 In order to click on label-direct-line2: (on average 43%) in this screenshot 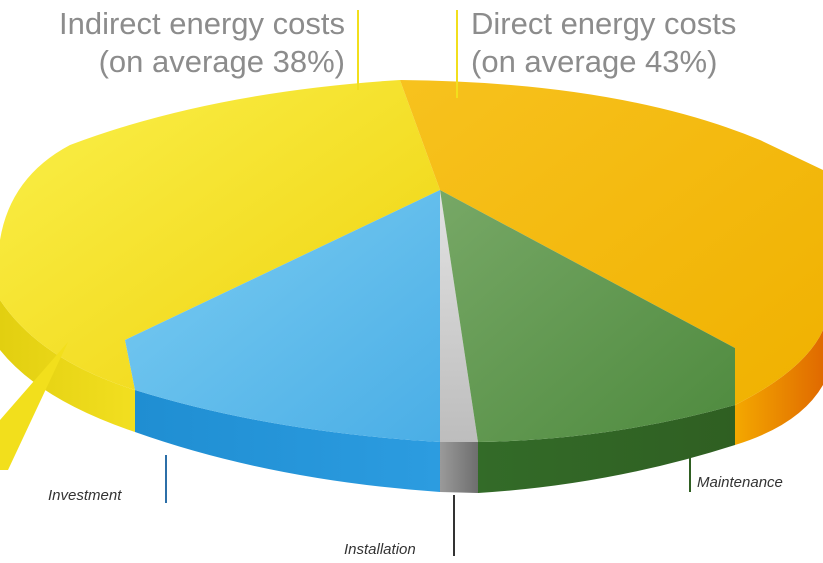, I will do `click(594, 61)`.